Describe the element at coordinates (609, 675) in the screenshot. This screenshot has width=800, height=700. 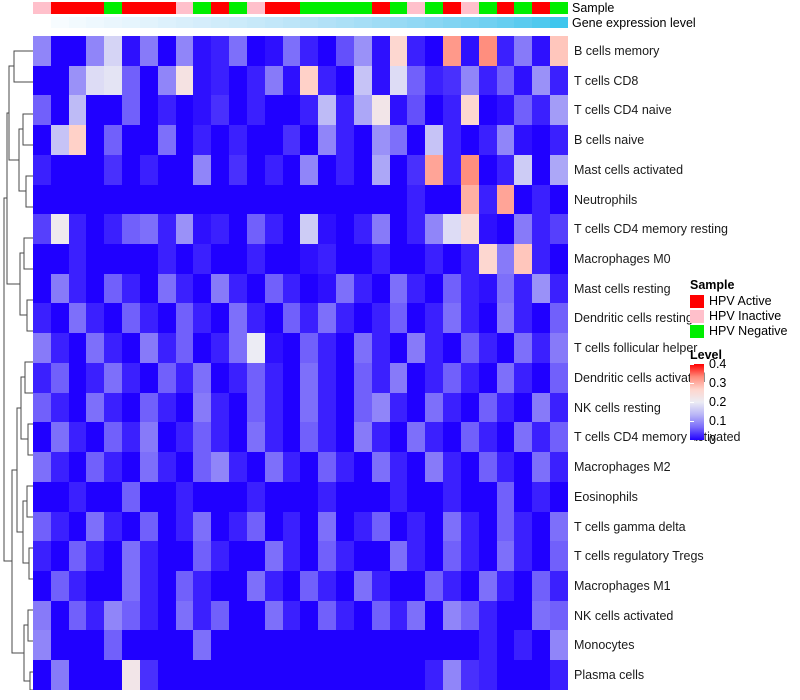
I see `row-label: Plasma cells` at that location.